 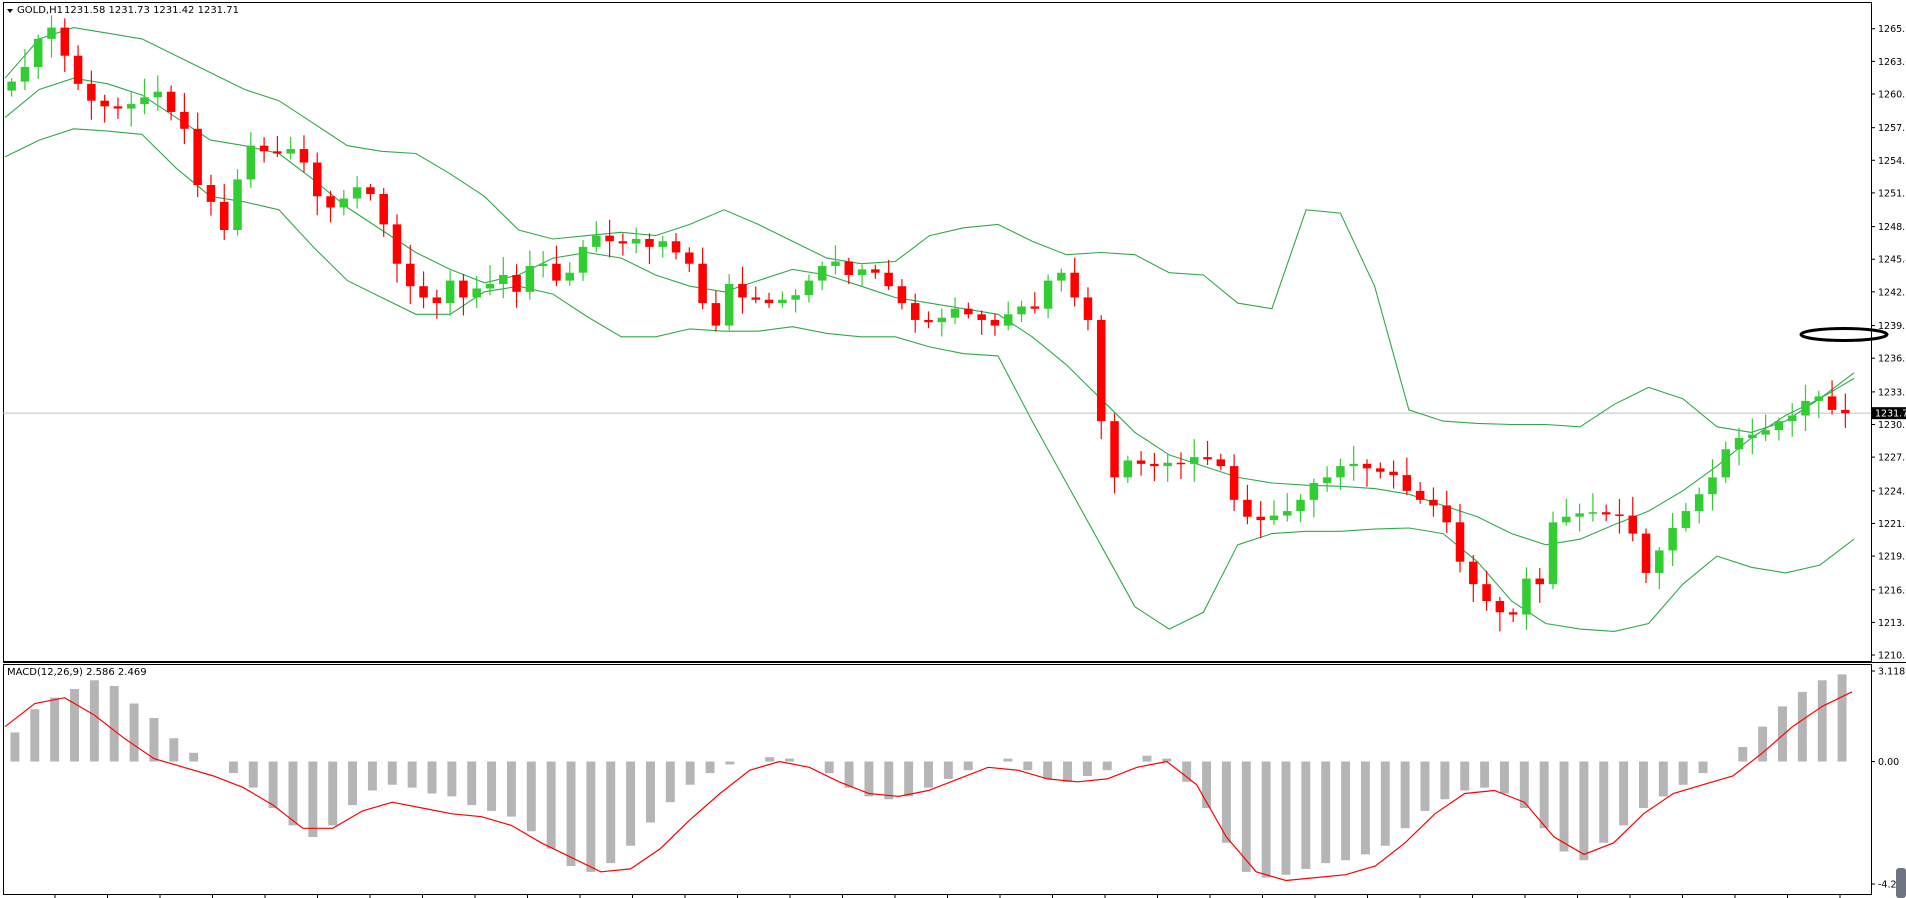 I want to click on macd-label: MACD(12,26,9) 2.586 2.469, so click(x=77, y=672).